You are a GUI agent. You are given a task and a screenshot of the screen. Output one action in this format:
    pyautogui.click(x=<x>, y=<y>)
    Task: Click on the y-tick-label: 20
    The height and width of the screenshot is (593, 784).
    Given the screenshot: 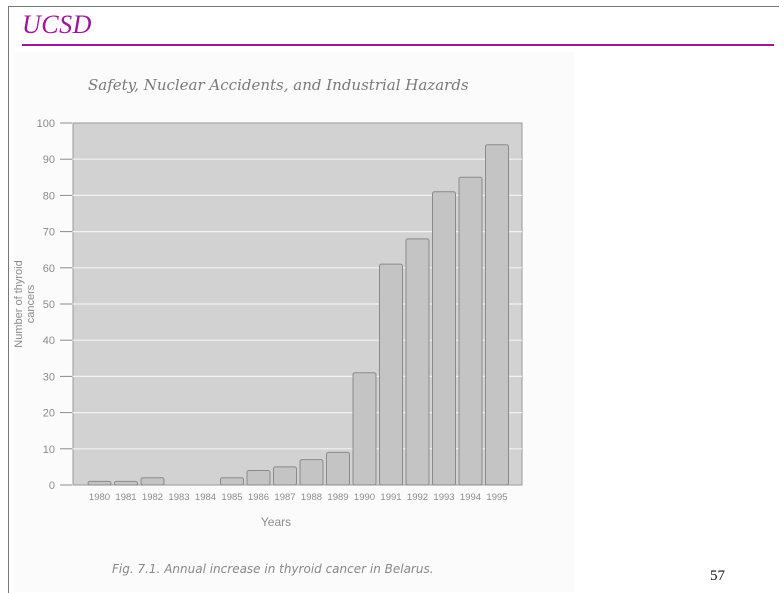 What is the action you would take?
    pyautogui.click(x=49, y=414)
    